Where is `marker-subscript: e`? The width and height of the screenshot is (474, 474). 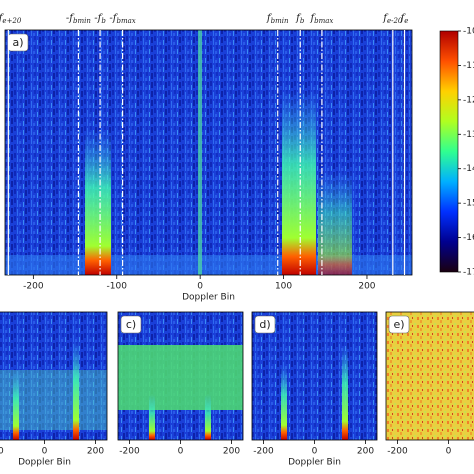
marker-subscript: e is located at coordinates (406, 21).